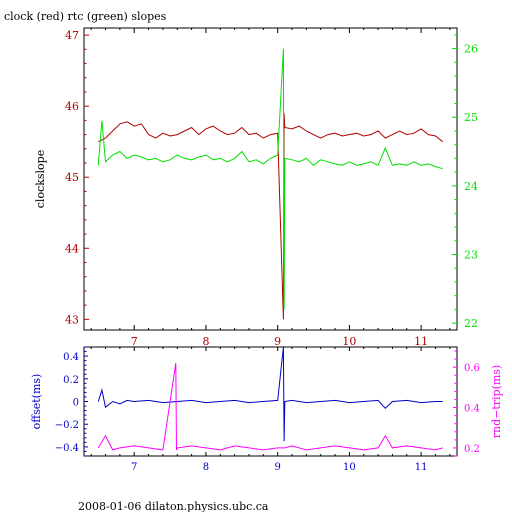  Describe the element at coordinates (72, 177) in the screenshot. I see `top-yleft-tick-label: 45` at that location.